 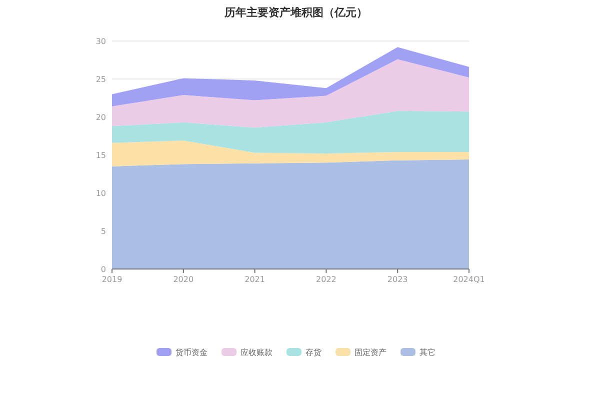 I want to click on y-tick-label: 25, so click(x=101, y=79).